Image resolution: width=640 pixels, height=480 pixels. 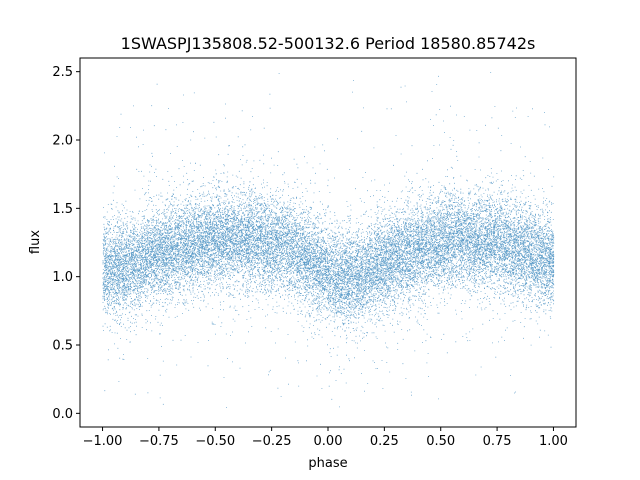 What do you see at coordinates (62, 209) in the screenshot?
I see `y-tick-label: 1.5` at bounding box center [62, 209].